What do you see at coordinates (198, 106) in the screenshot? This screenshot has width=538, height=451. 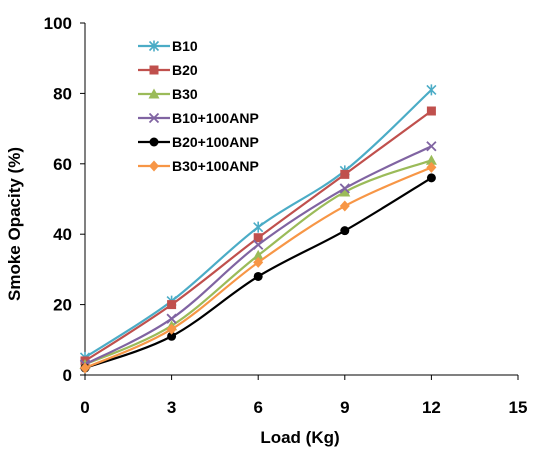 I see `legend: B10 B20 B30 B10+100ANP B20+100ANP B30+100ANP` at bounding box center [198, 106].